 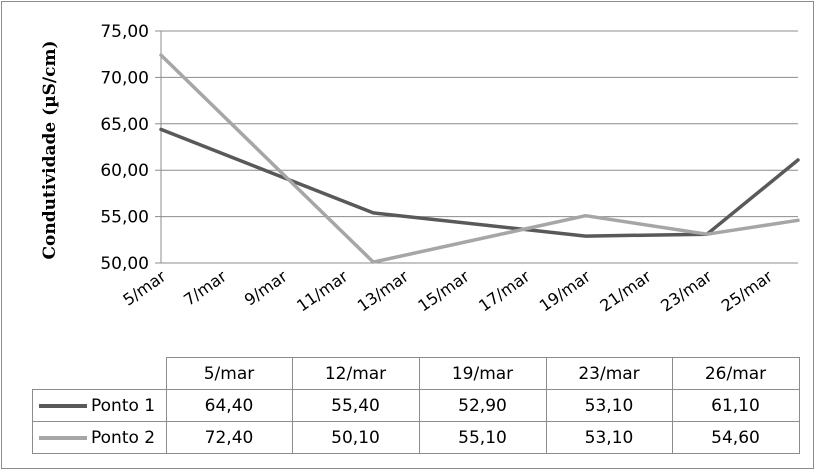 What do you see at coordinates (482, 437) in the screenshot?
I see `data-table-cell: 55,10` at bounding box center [482, 437].